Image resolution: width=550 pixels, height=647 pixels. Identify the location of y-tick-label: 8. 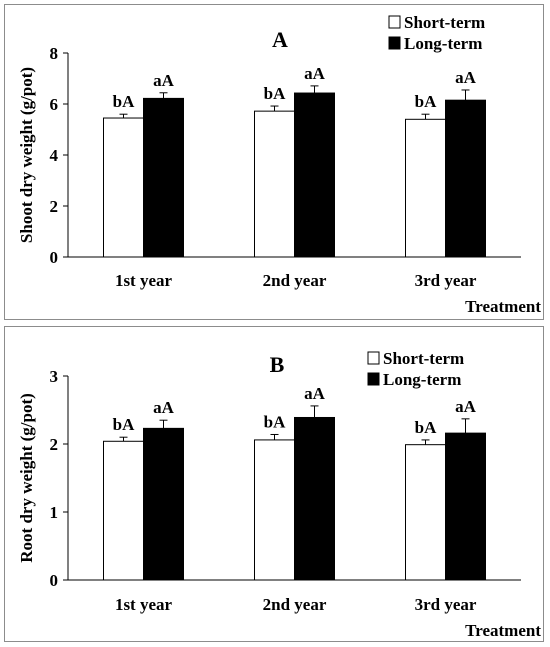
(54, 53).